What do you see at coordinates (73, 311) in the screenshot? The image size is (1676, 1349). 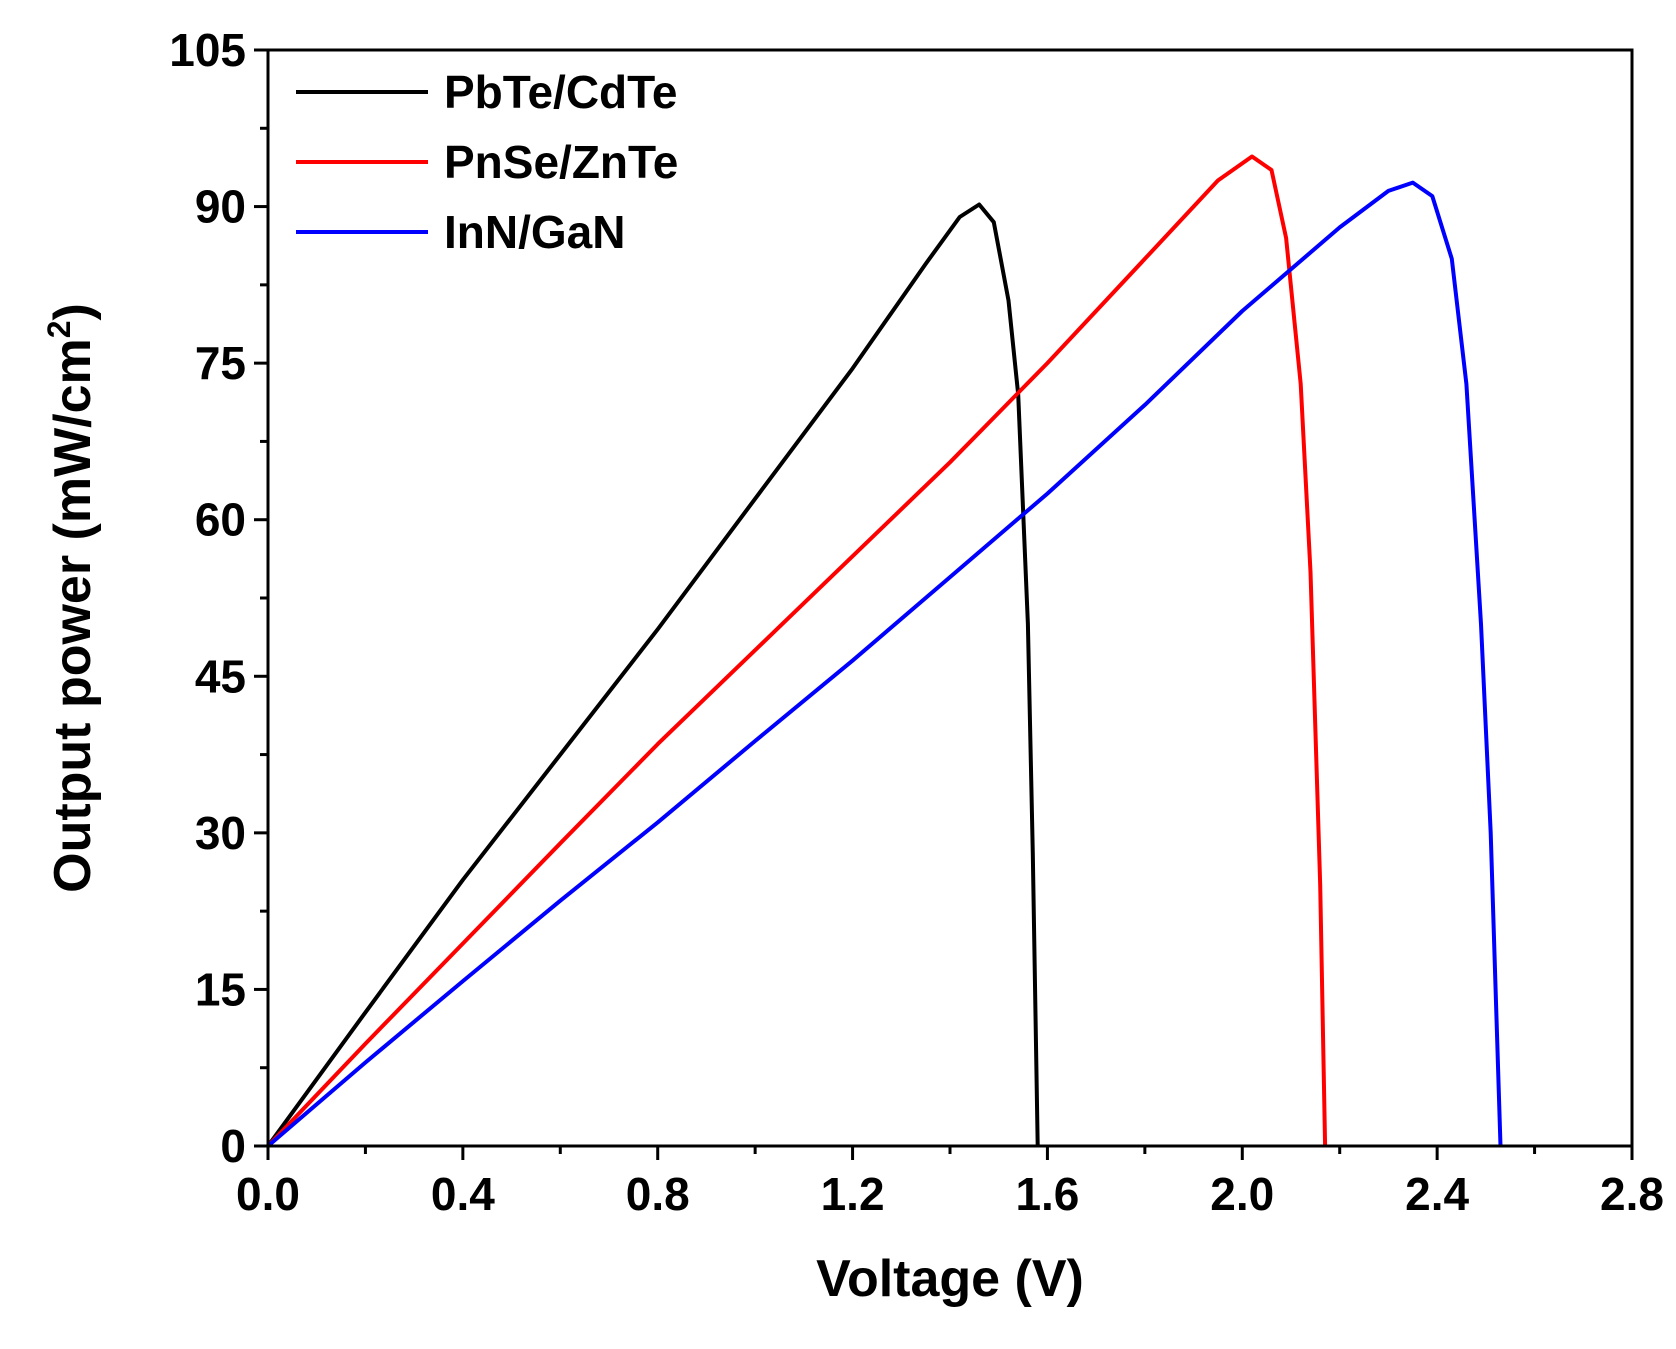 I see `y-axis-title-close: )` at bounding box center [73, 311].